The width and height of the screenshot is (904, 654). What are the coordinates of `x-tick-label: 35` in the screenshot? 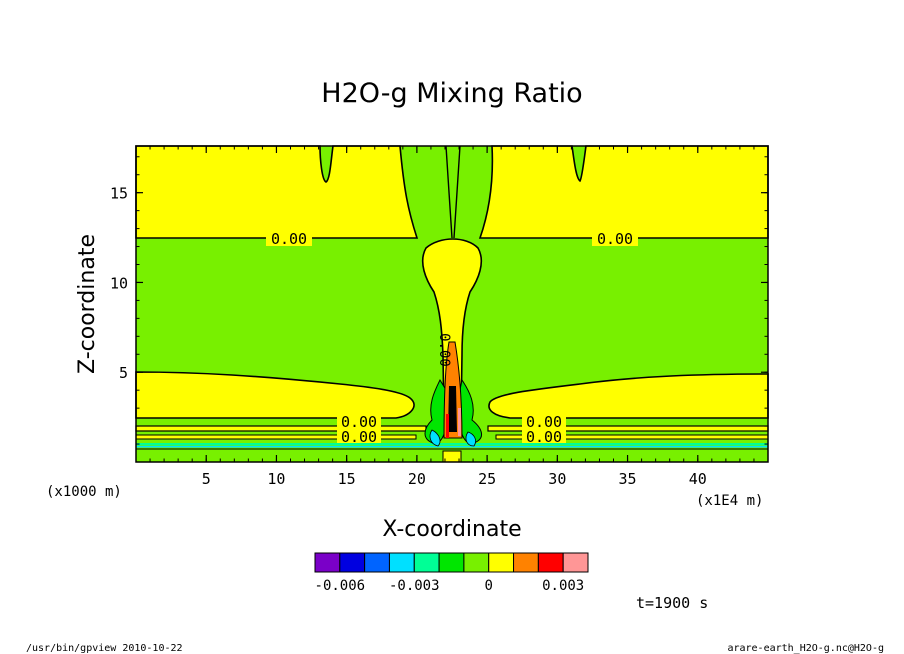 It's located at (628, 479).